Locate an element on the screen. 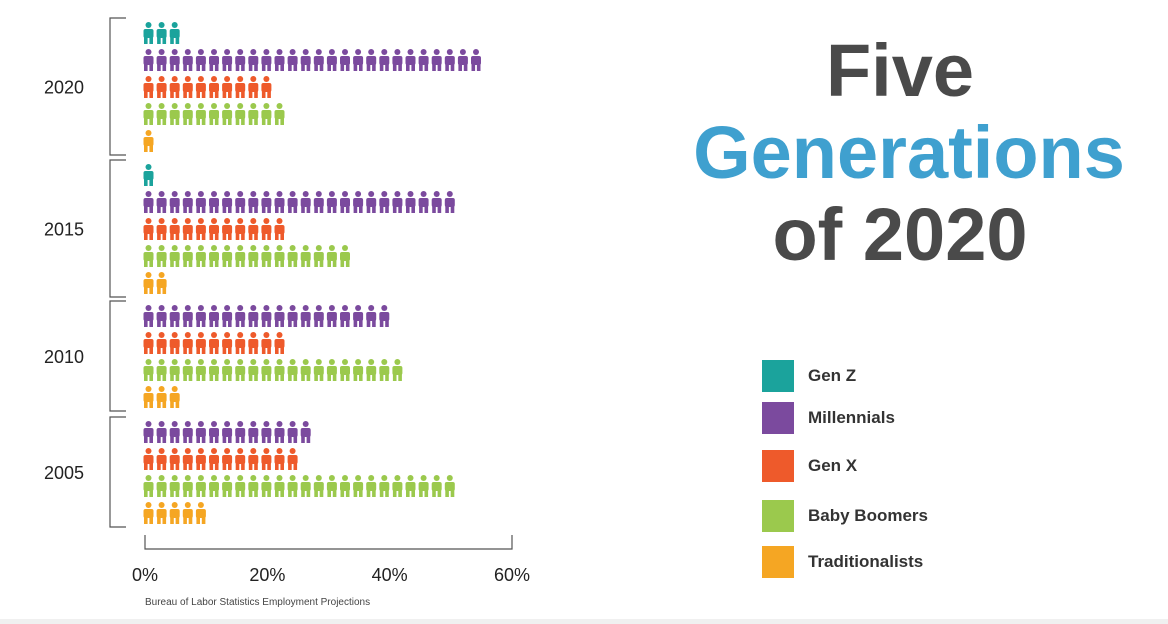  bottom-divider is located at coordinates (584, 621).